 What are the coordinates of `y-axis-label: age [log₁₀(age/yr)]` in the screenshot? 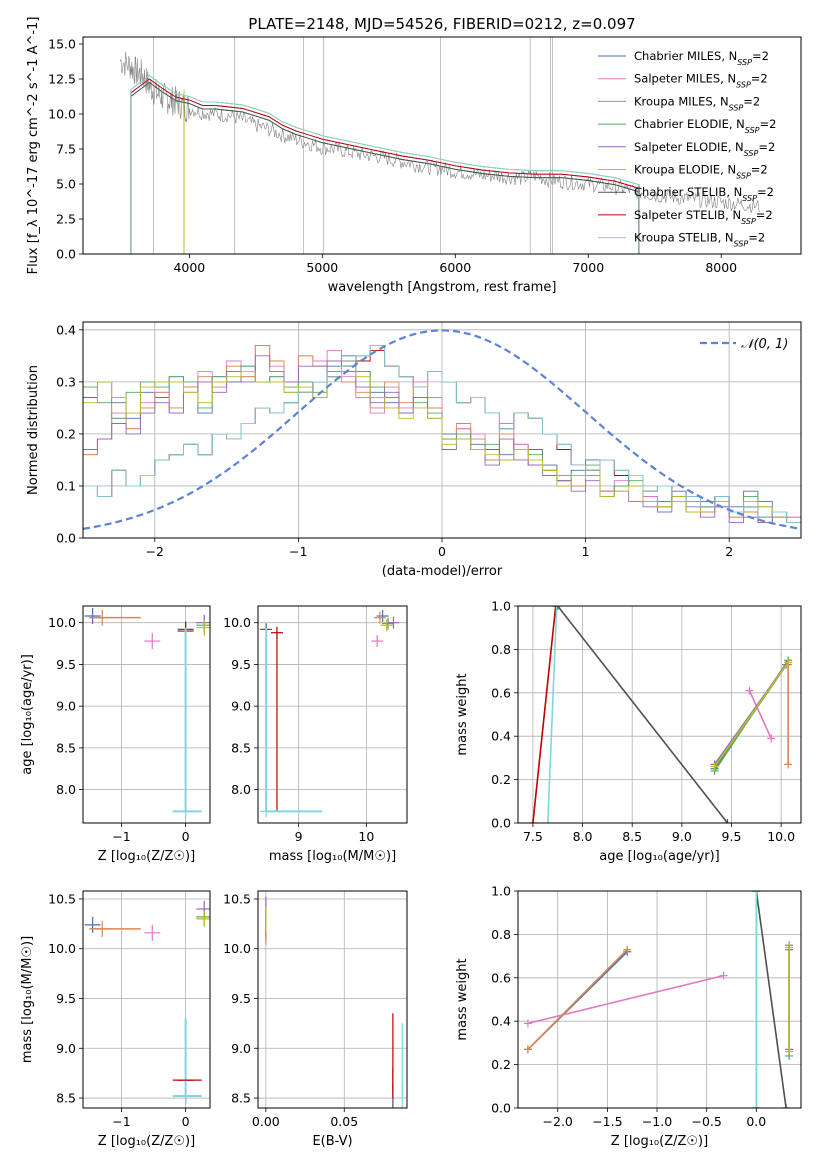 It's located at (27, 714).